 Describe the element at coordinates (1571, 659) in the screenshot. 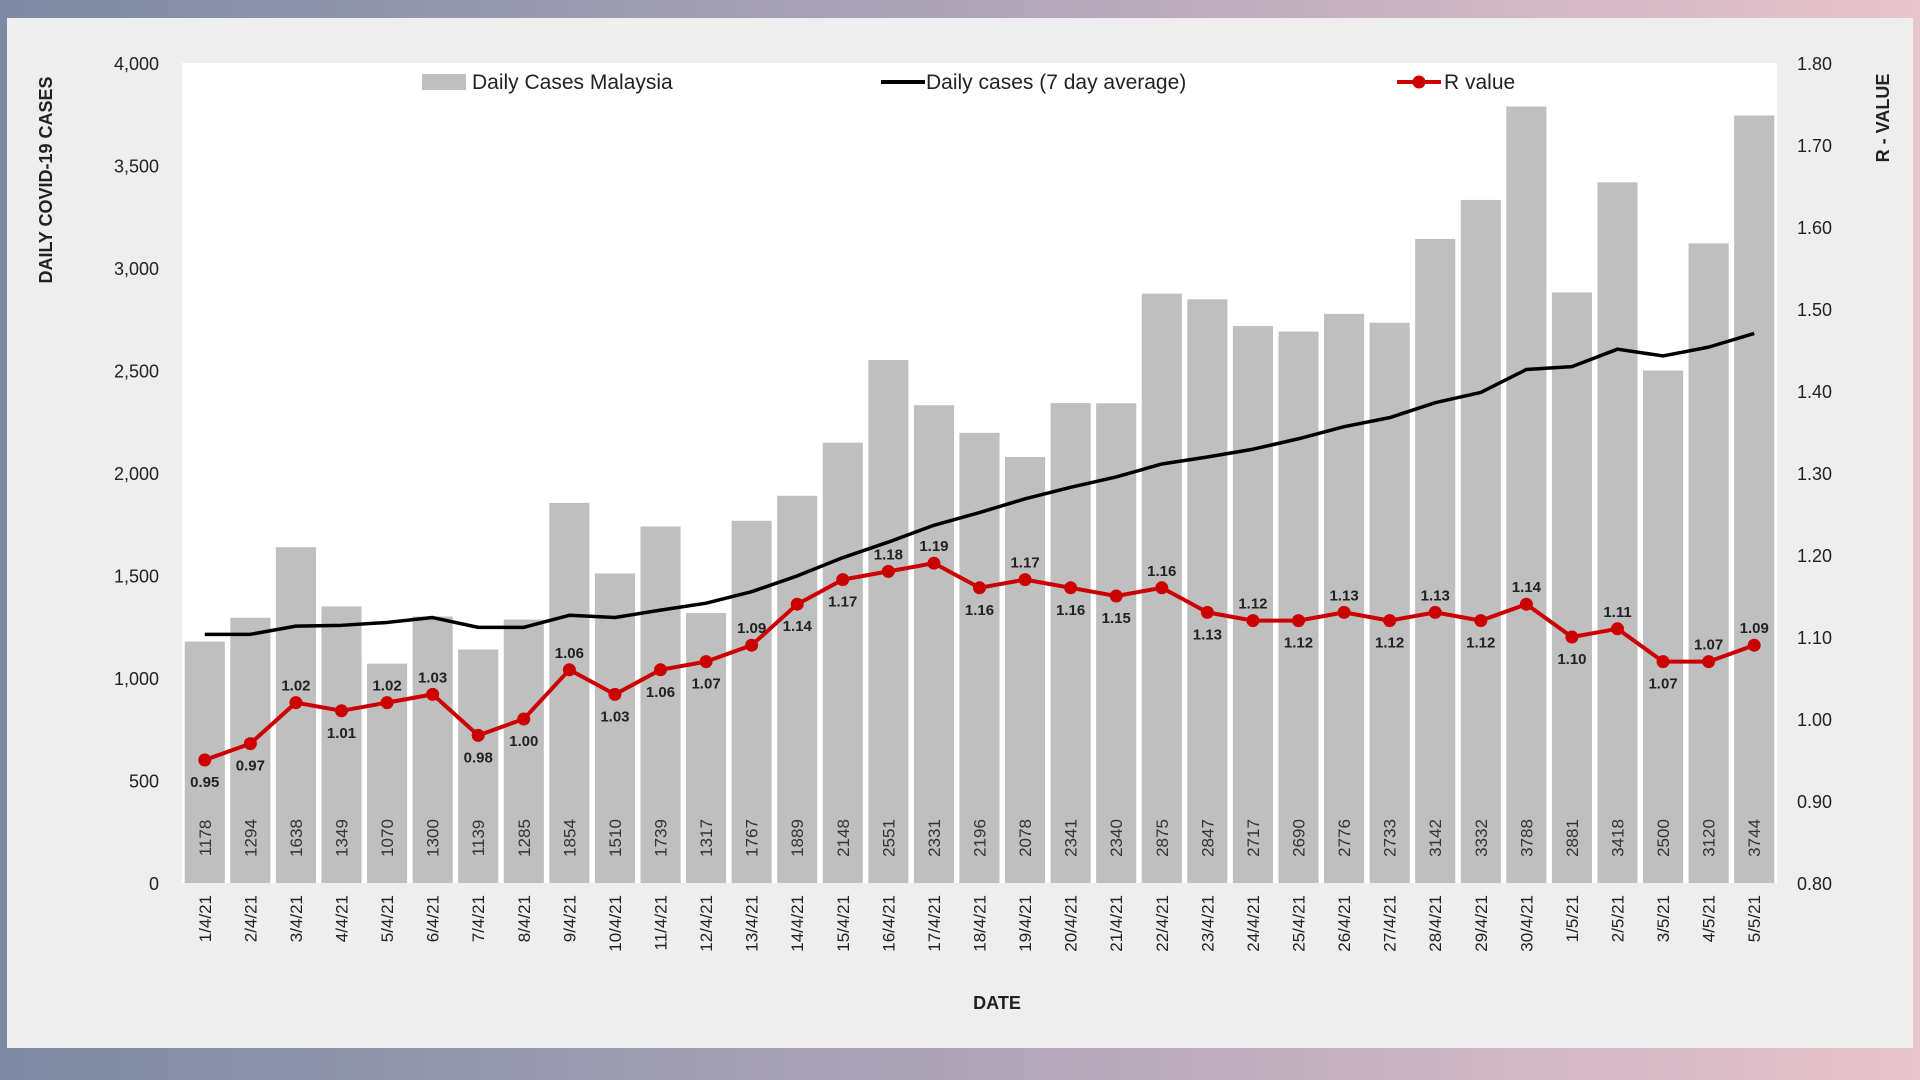

I see `r-value-label: 1.10` at that location.